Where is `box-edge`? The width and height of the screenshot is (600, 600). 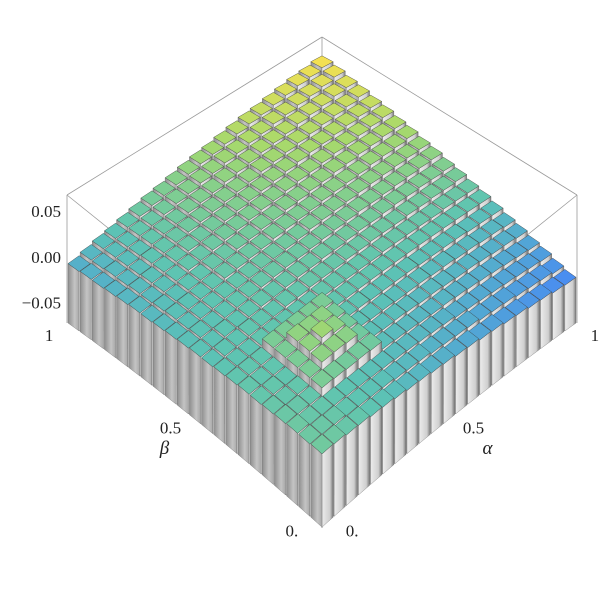
box-edge is located at coordinates (449, 116).